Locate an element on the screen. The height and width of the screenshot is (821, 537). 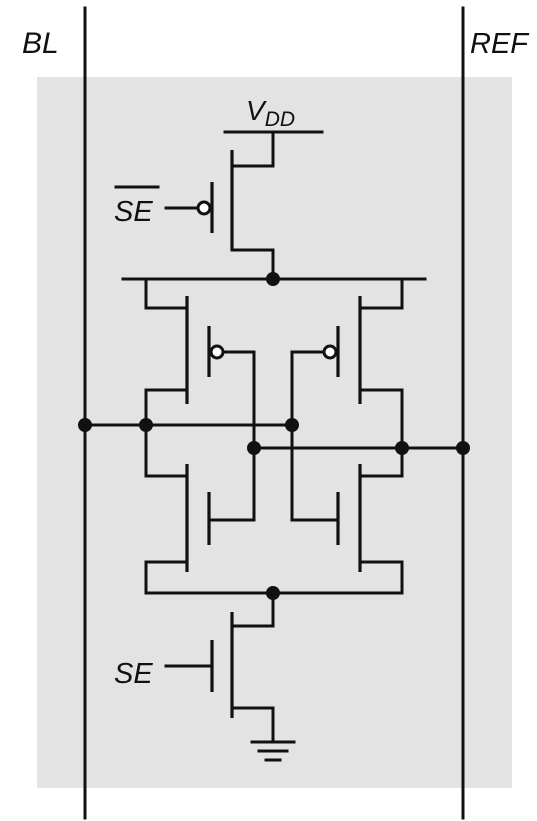
se-label: SE is located at coordinates (133, 674).